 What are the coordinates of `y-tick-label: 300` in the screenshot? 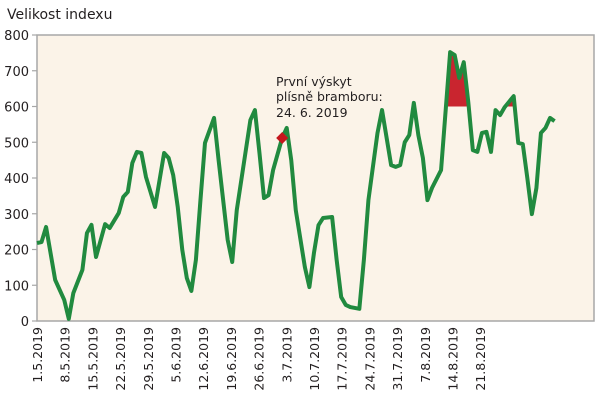 It's located at (16, 215).